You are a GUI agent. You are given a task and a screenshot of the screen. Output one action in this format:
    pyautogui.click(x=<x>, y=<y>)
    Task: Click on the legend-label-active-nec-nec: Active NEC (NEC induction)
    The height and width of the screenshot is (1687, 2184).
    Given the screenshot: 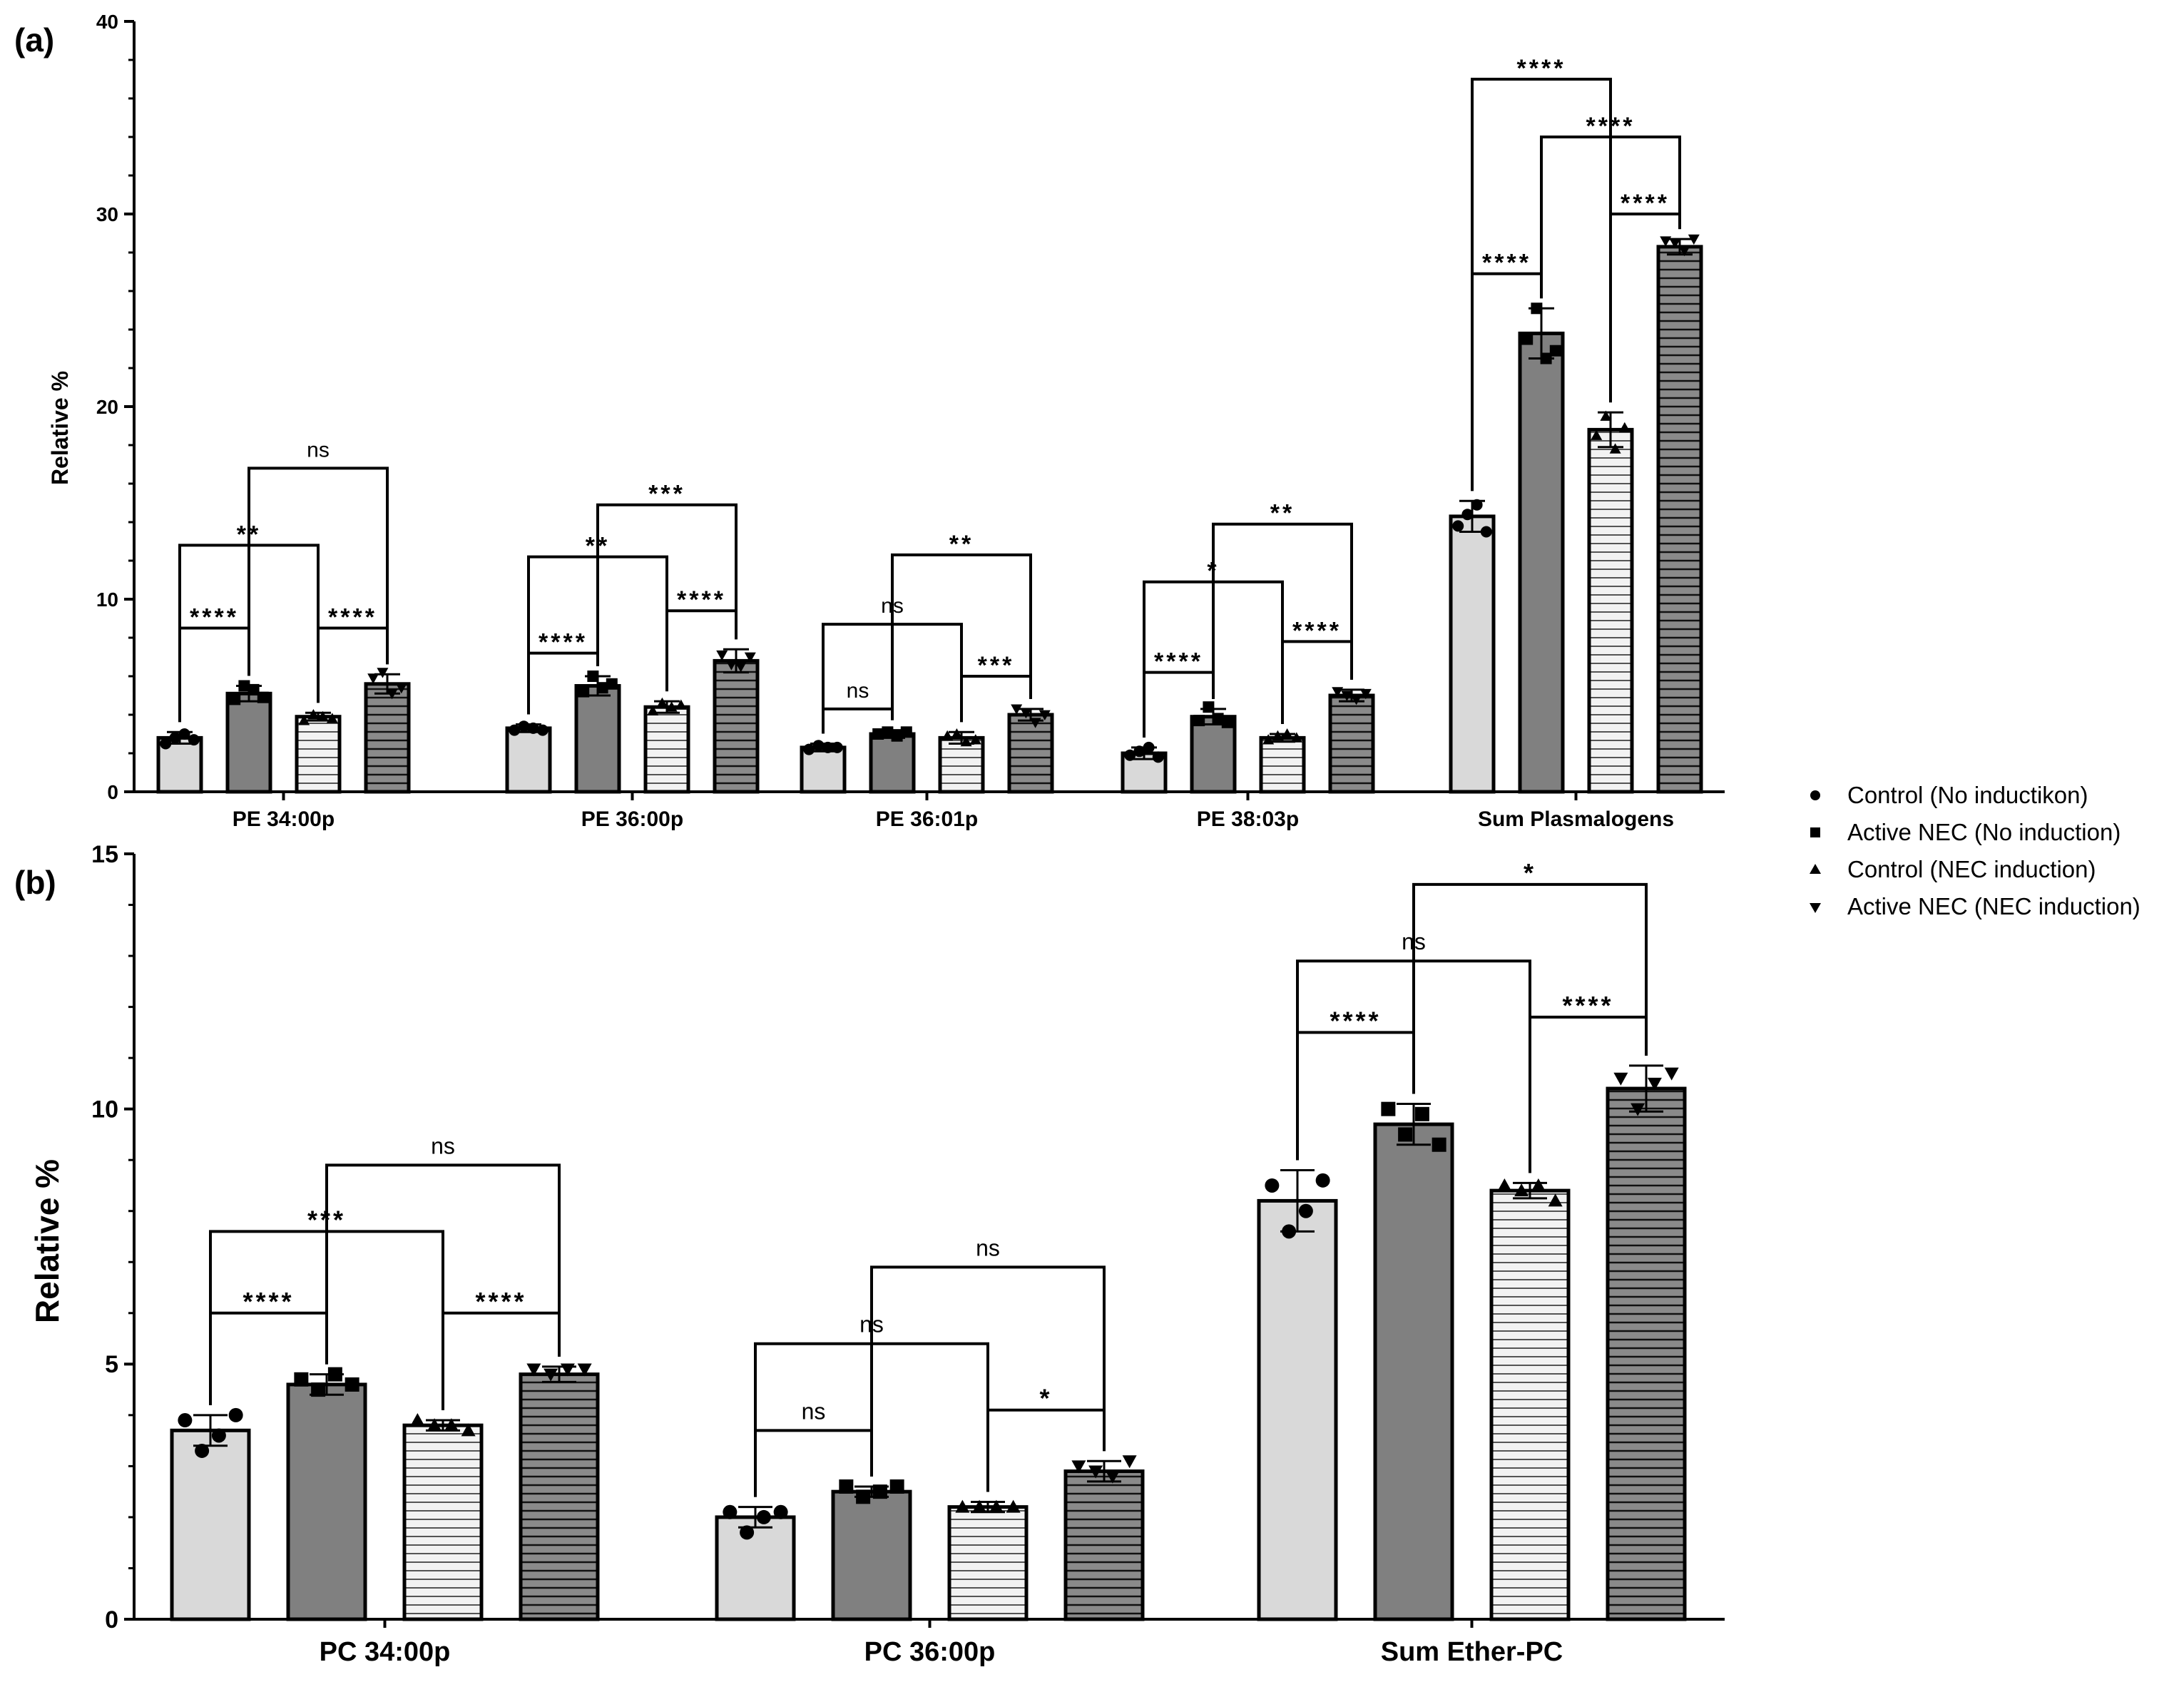 What is the action you would take?
    pyautogui.click(x=1993, y=906)
    